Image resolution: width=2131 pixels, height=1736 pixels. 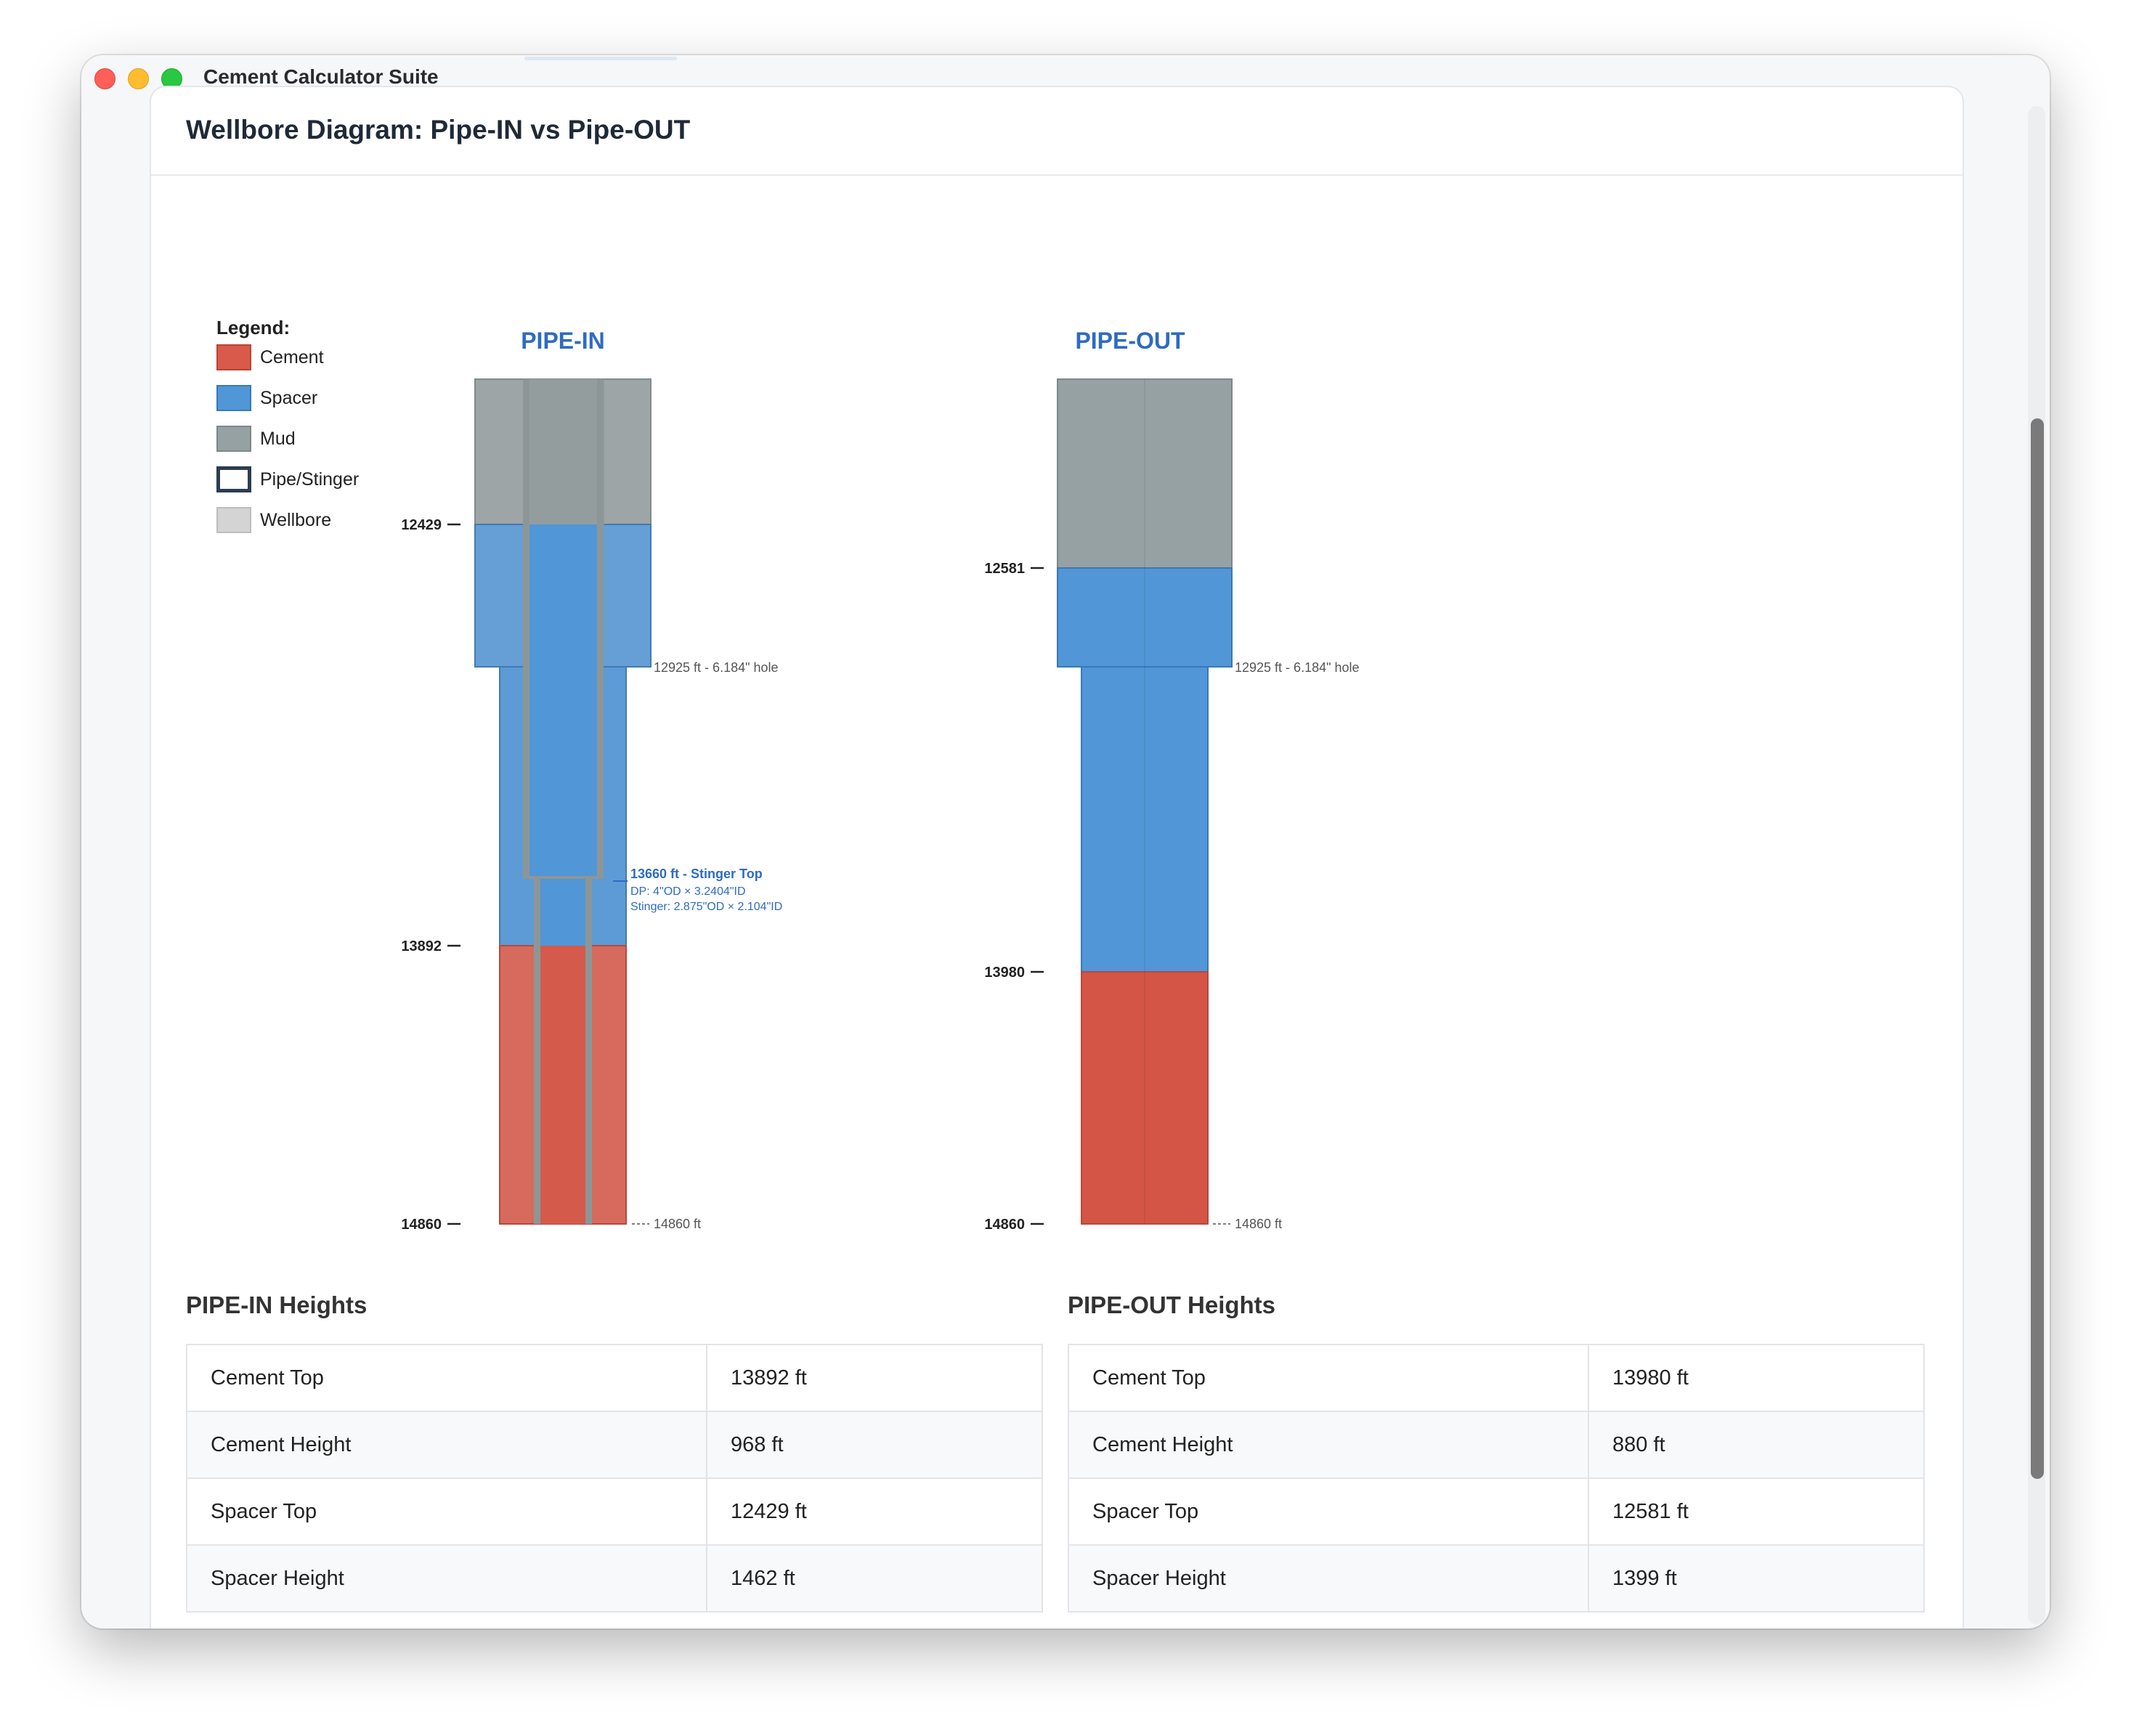 I want to click on pipe-out-title: PIPE-OUT, so click(x=1130, y=341).